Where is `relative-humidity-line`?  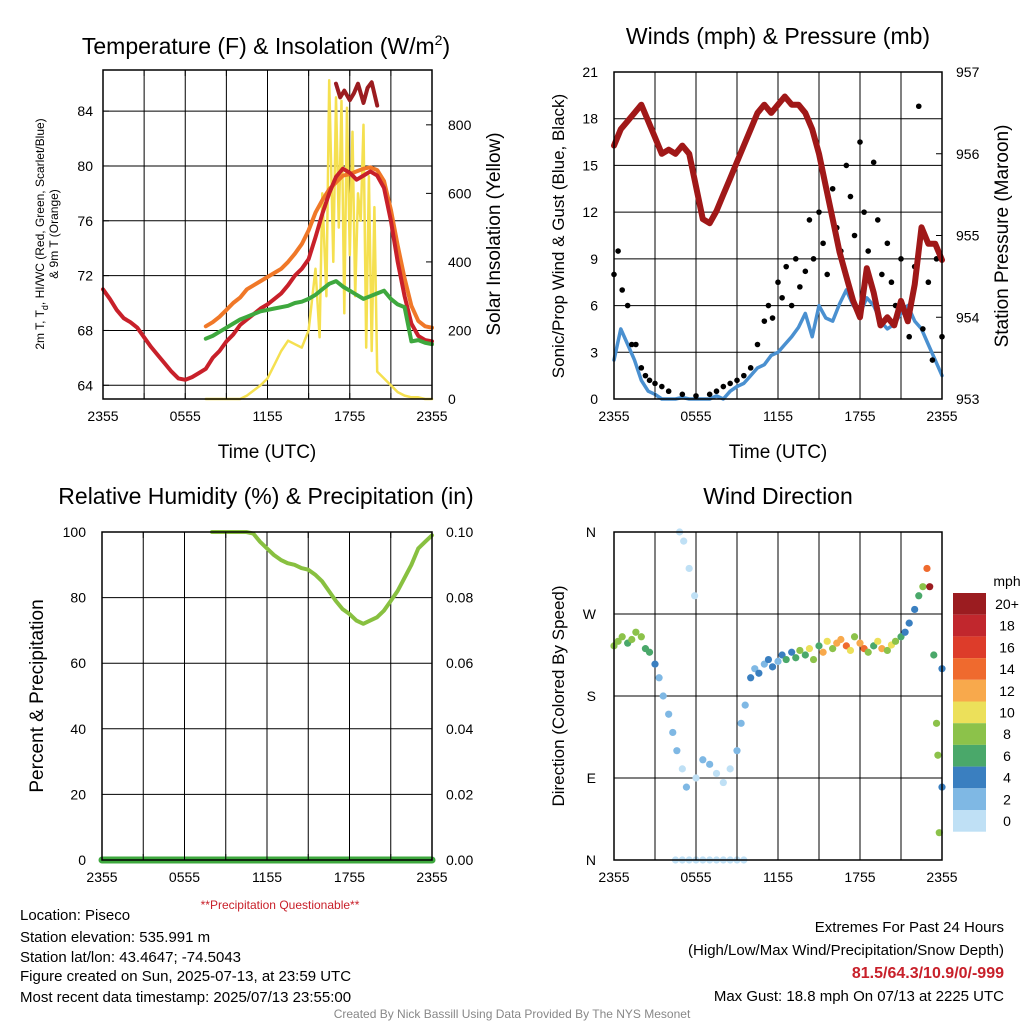 relative-humidity-line is located at coordinates (322, 578).